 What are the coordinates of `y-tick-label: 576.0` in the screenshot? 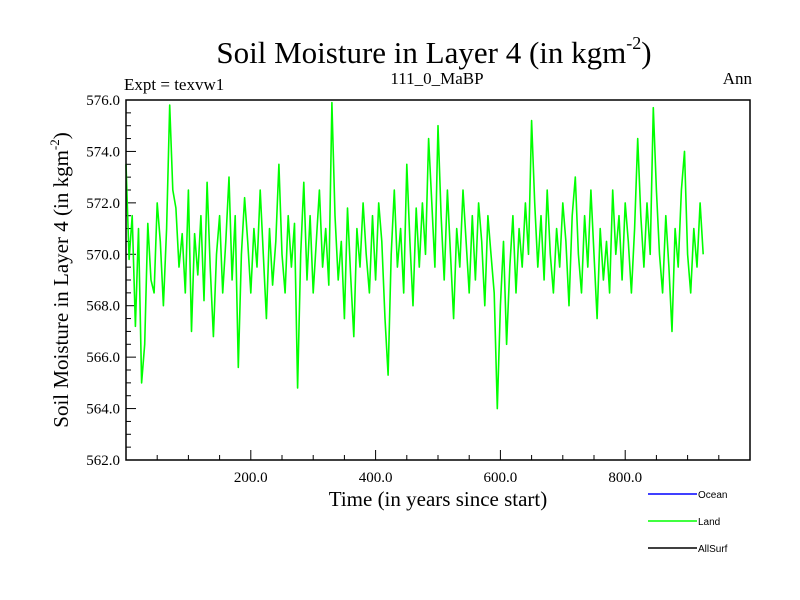 It's located at (103, 101).